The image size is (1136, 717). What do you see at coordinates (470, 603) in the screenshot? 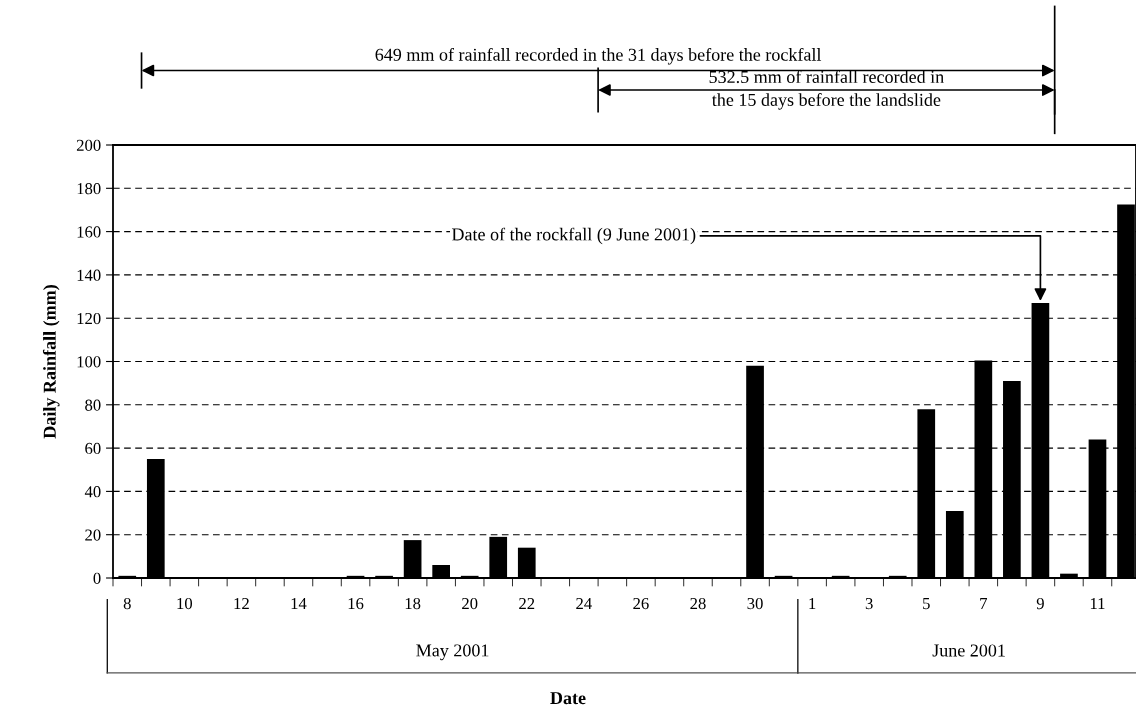
I see `x-tick-label: 20` at bounding box center [470, 603].